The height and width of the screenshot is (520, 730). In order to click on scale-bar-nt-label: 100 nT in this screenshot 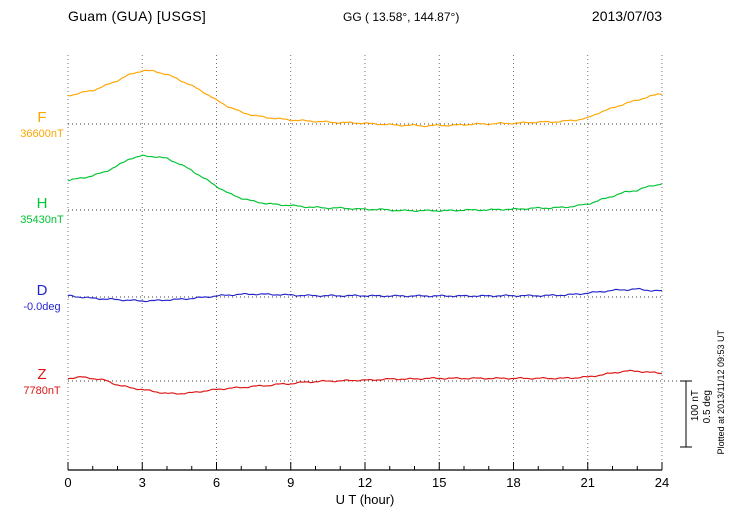, I will do `click(695, 406)`.